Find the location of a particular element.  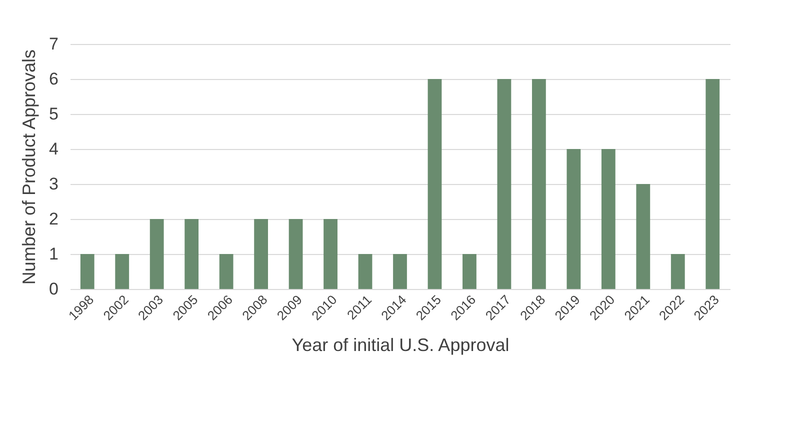

x-axis-title: Year of initial U.S. Approval is located at coordinates (401, 345).